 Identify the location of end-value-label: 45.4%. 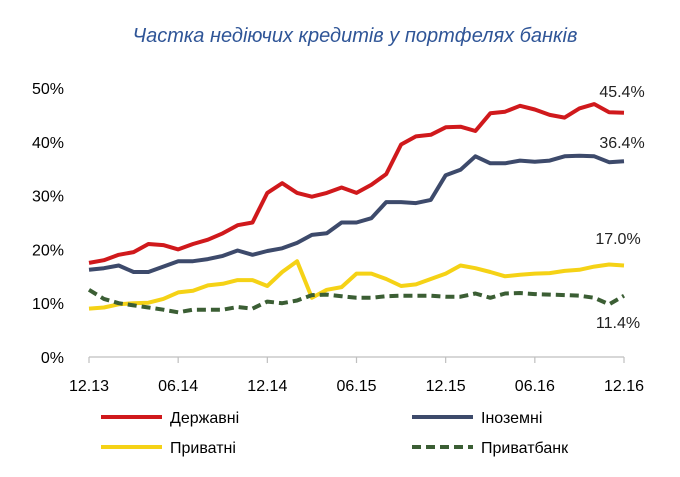
(621, 92).